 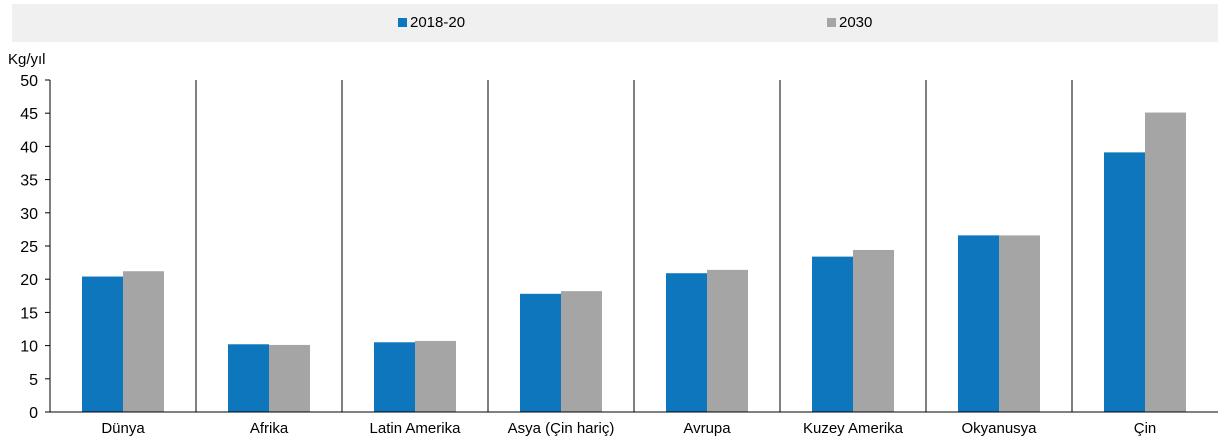 I want to click on y-tick-label: 5, so click(x=33, y=380).